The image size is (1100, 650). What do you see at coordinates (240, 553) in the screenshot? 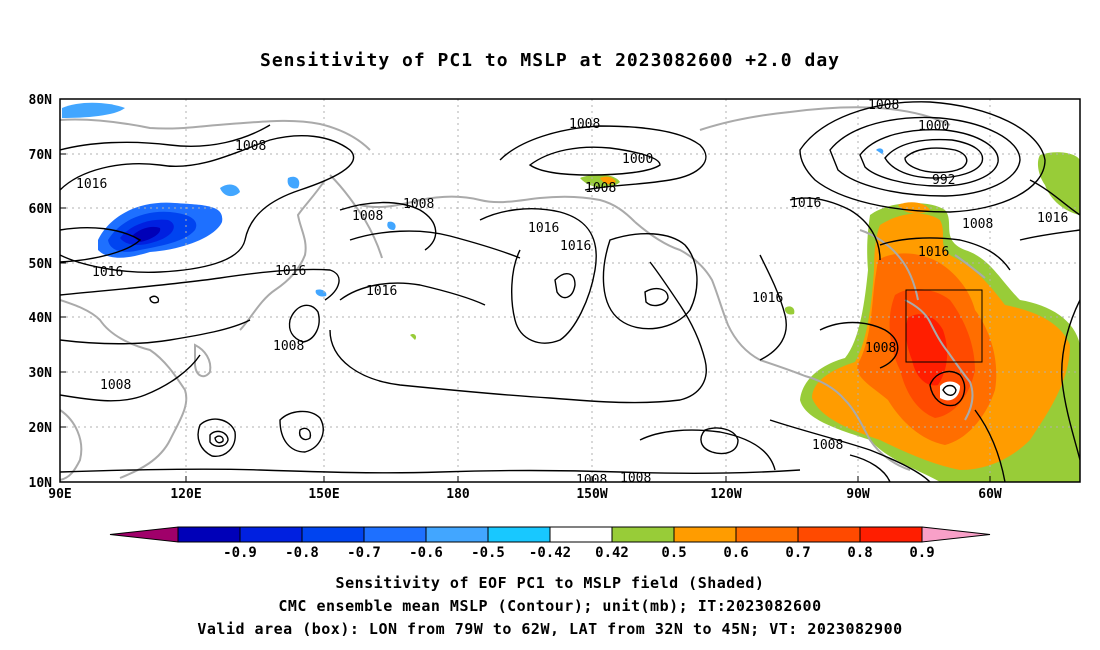
I see `colorbar-label: -0.9` at bounding box center [240, 553].